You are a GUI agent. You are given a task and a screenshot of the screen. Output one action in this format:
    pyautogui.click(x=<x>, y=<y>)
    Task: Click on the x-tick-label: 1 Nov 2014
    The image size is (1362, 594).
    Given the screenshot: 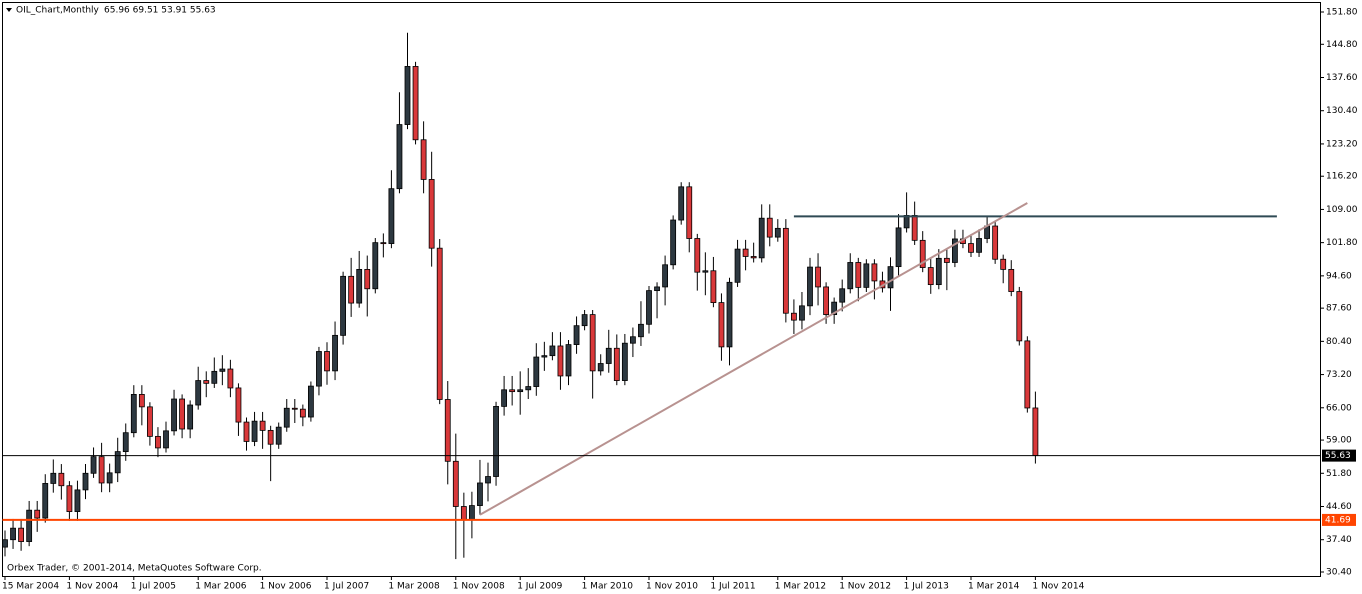 What is the action you would take?
    pyautogui.click(x=1058, y=587)
    